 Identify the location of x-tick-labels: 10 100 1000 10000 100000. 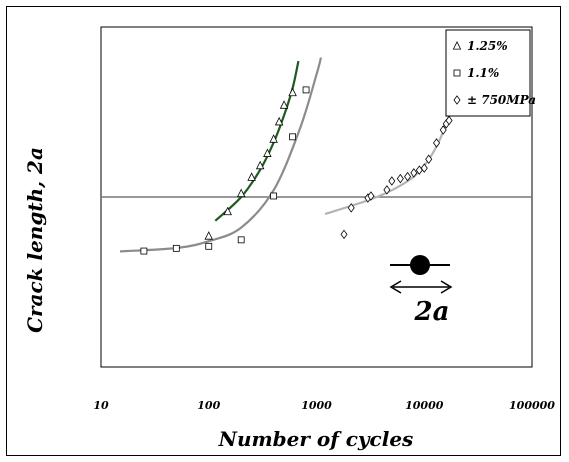
(324, 405).